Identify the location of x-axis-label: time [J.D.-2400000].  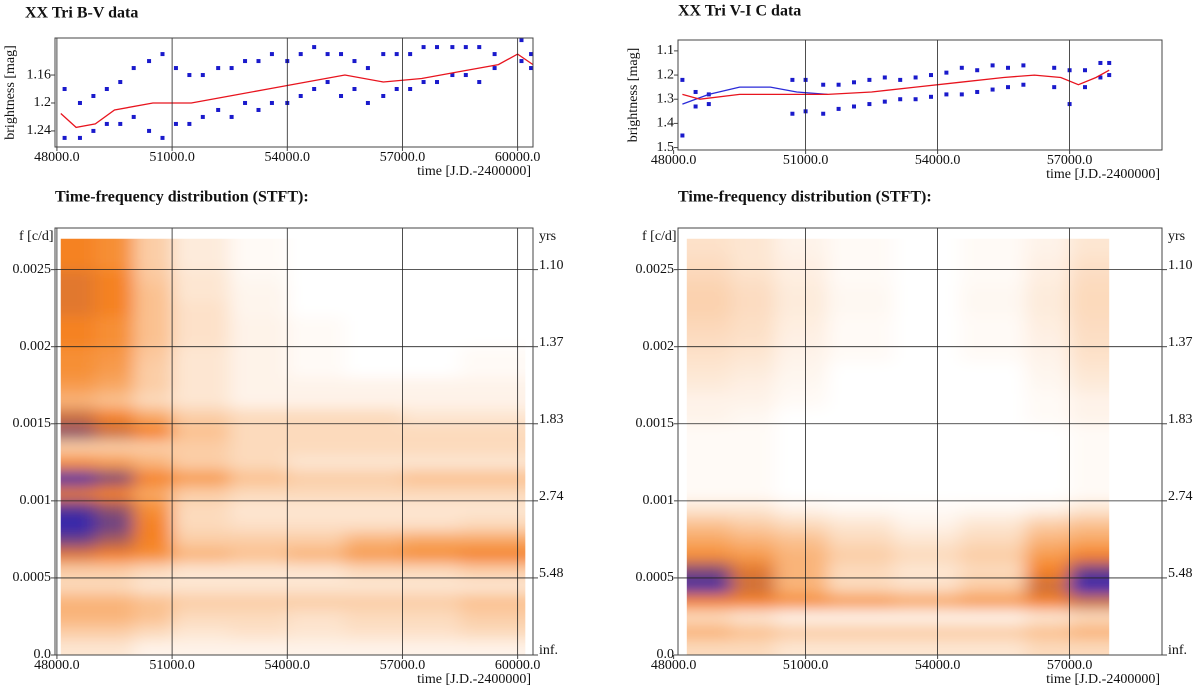
(1103, 679).